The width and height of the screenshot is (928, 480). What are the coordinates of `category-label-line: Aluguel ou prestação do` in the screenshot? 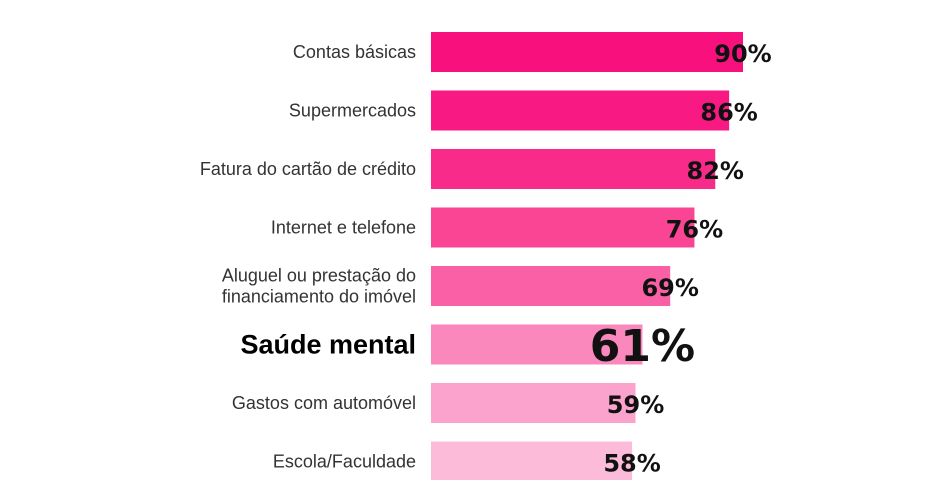 It's located at (319, 276).